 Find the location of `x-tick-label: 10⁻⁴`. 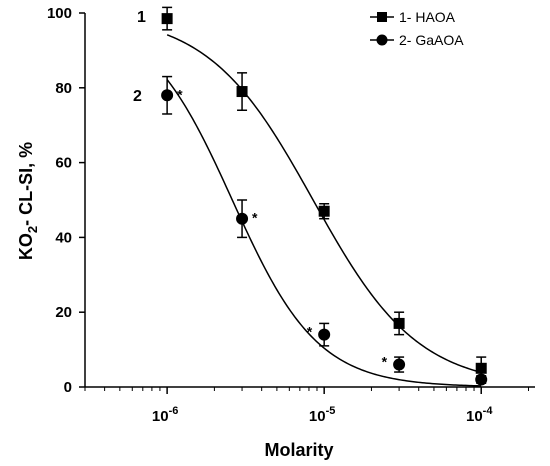

x-tick-label: 10⁻⁴ is located at coordinates (479, 415).